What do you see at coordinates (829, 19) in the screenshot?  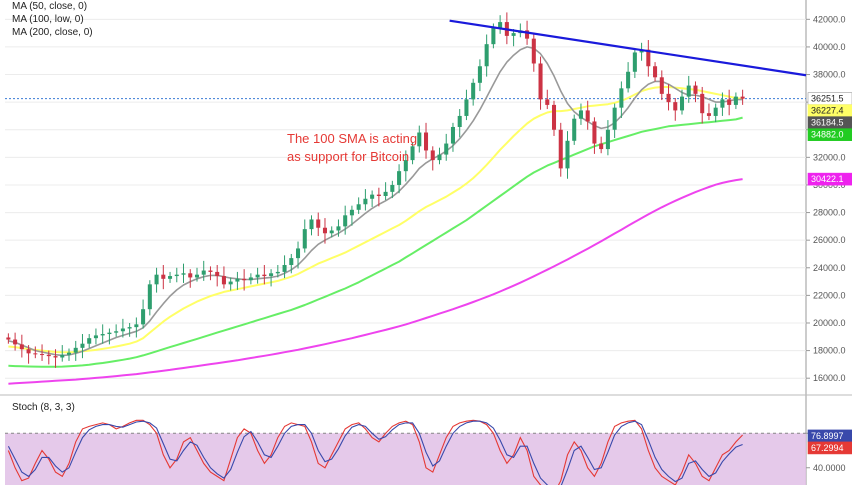 I see `y-tick-label: 42000.0` at bounding box center [829, 19].